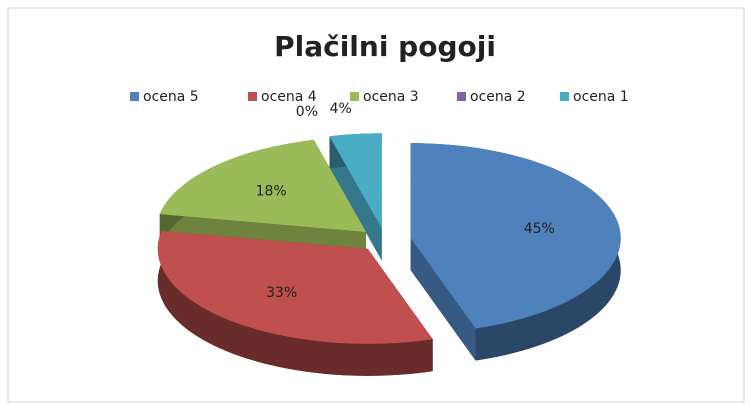 The height and width of the screenshot is (405, 750). I want to click on chart-title: Plačilni pogoji, so click(385, 46).